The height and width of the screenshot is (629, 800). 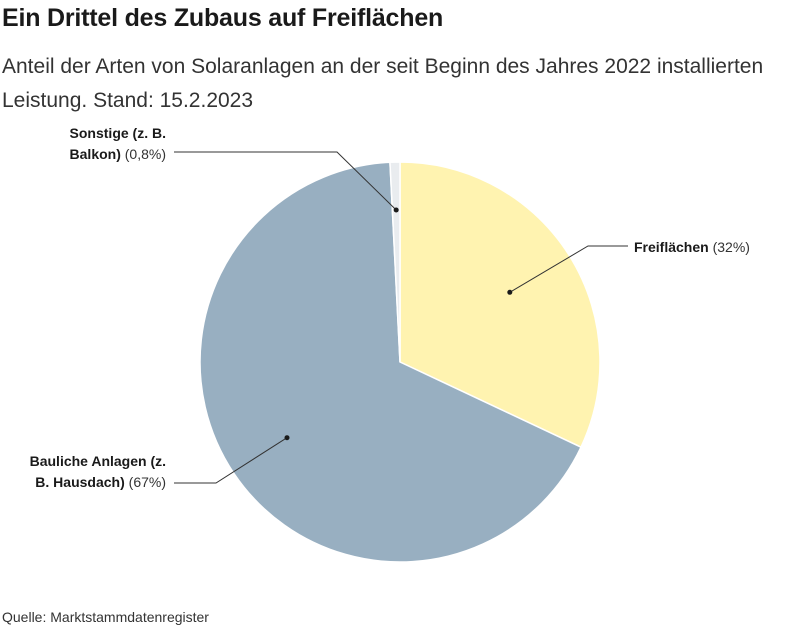 I want to click on leader-line-freiflächen, so click(x=568, y=269).